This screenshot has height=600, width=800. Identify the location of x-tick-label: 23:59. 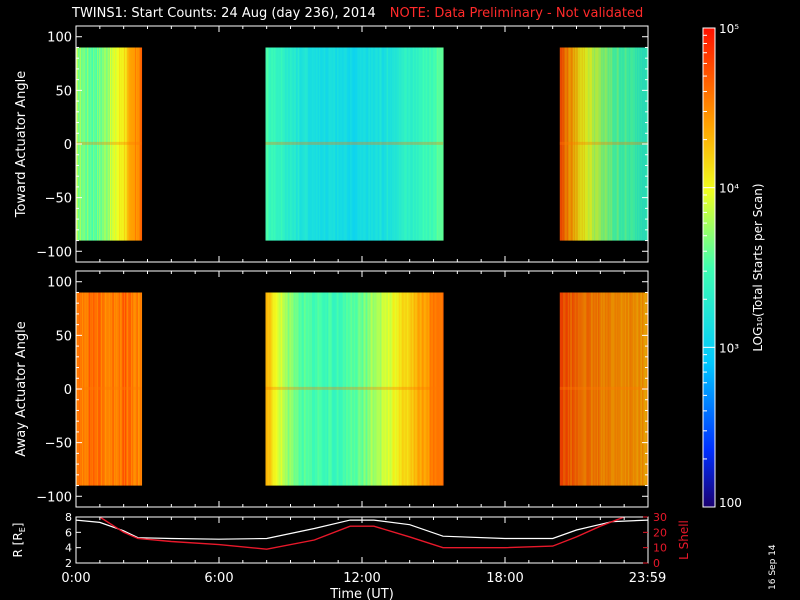
(647, 578).